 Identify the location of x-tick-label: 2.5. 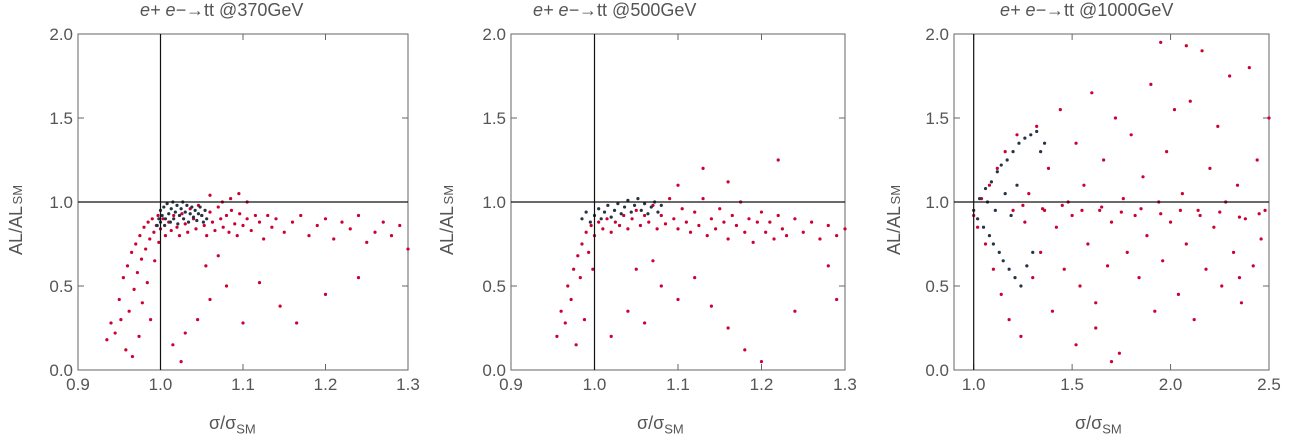
(1269, 384).